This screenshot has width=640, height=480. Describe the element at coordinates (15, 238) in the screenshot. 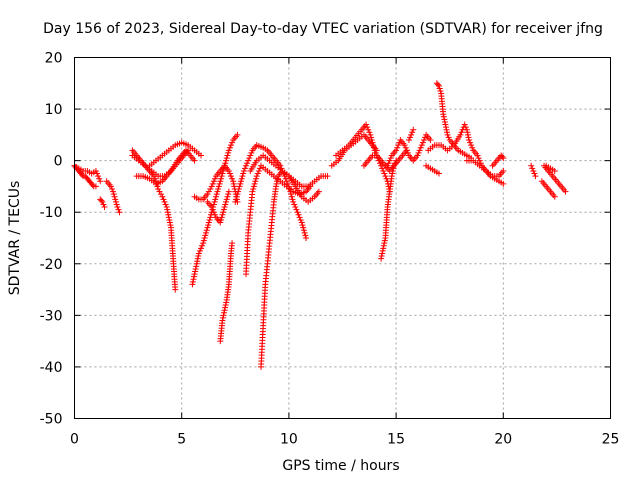

I see `y-axis-label: SDTVAR / TECUs` at that location.